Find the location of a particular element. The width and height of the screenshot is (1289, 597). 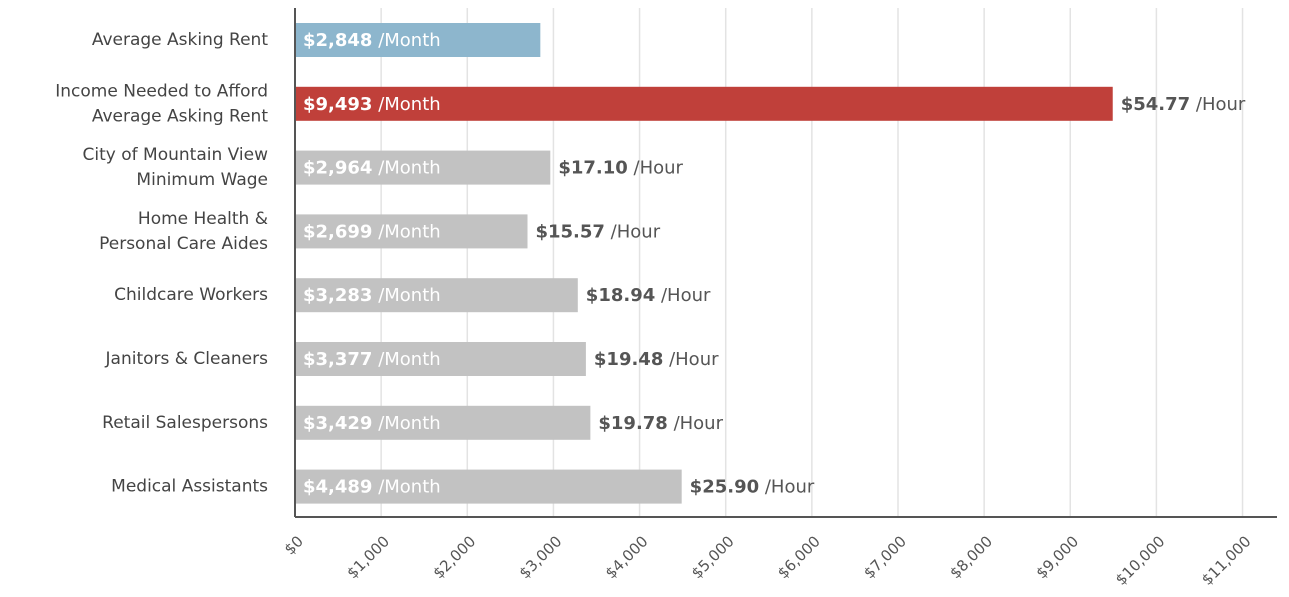

label-line: Medical Assistants is located at coordinates (189, 487).